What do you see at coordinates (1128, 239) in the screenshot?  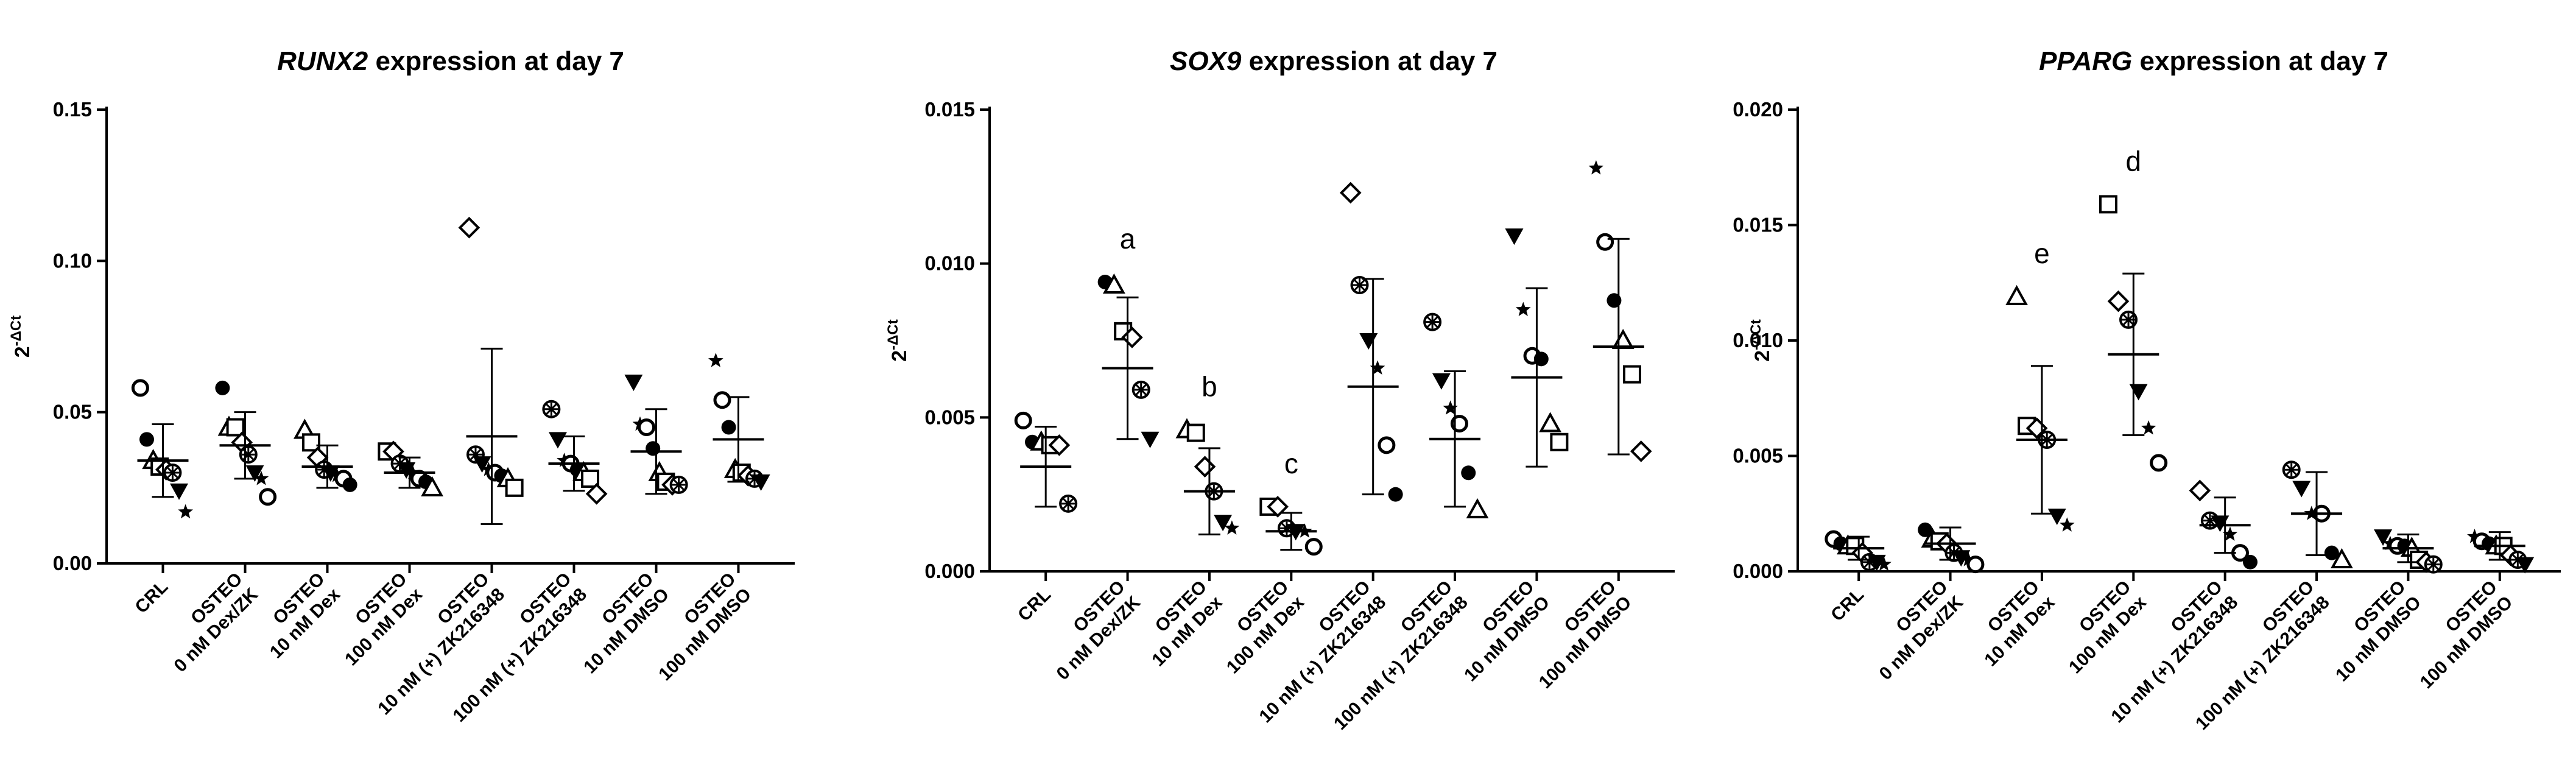 I see `significance-letter: a` at bounding box center [1128, 239].